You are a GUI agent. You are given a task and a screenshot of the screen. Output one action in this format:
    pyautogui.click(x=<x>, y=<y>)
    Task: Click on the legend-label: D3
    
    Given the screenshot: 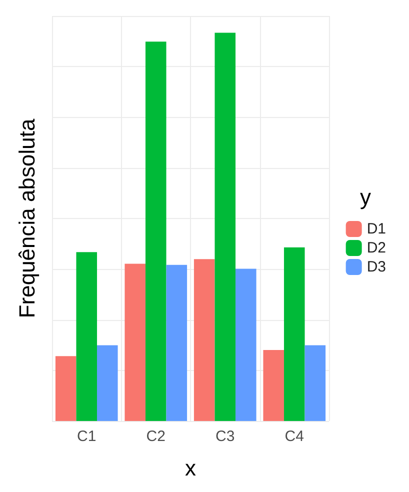 What is the action you would take?
    pyautogui.click(x=376, y=267)
    